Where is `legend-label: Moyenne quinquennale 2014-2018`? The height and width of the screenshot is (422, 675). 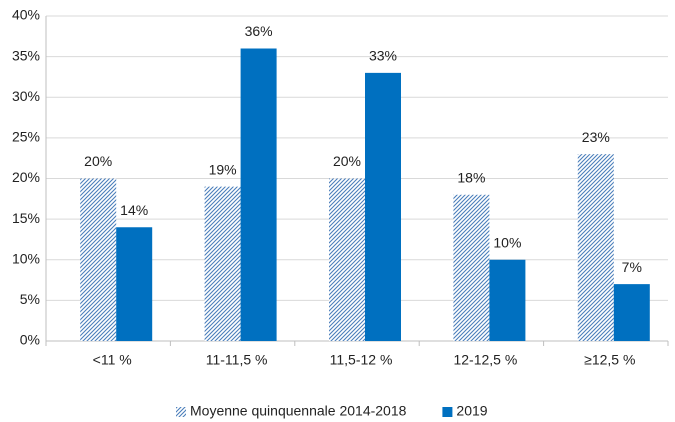
legend-label: Moyenne quinquennale 2014-2018 is located at coordinates (298, 411).